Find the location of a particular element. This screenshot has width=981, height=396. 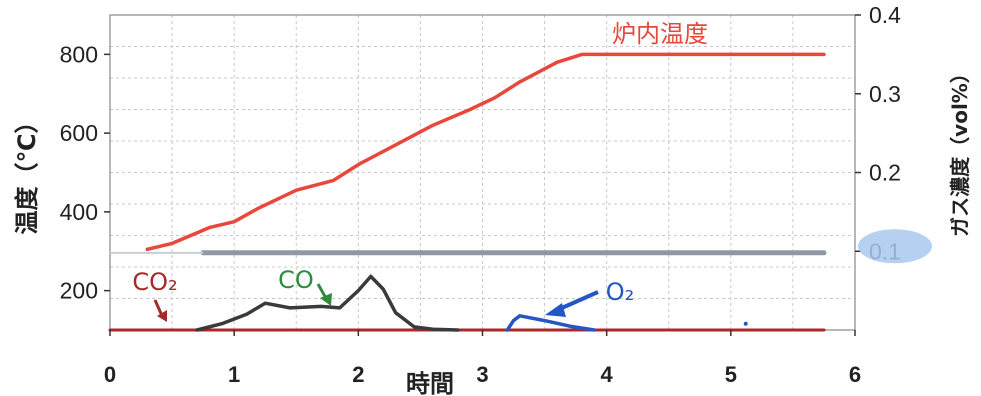

annotation-co2: CO₂ is located at coordinates (154, 282).